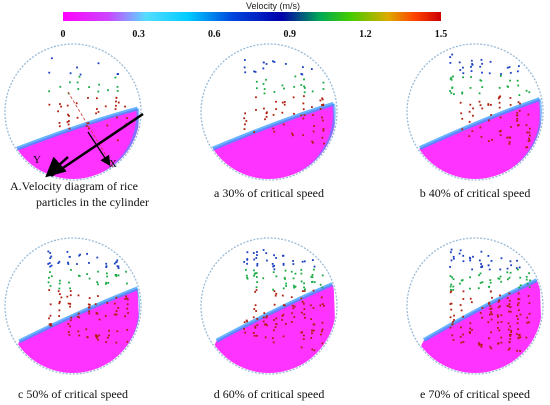  What do you see at coordinates (73, 394) in the screenshot?
I see `panel-caption: c 50% of critical speed` at bounding box center [73, 394].